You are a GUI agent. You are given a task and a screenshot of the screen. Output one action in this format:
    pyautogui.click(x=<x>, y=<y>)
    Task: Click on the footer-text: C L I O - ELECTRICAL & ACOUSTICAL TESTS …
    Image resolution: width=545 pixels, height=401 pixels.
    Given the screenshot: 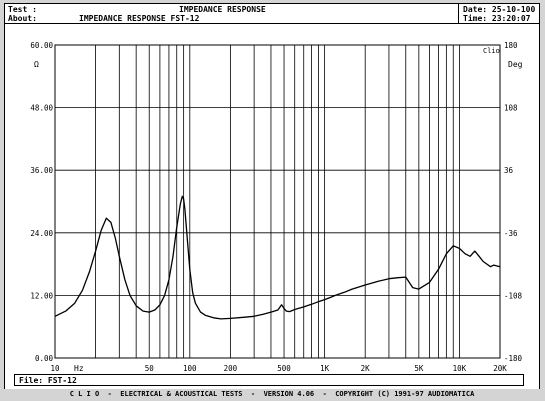 What is the action you would take?
    pyautogui.click(x=272, y=394)
    